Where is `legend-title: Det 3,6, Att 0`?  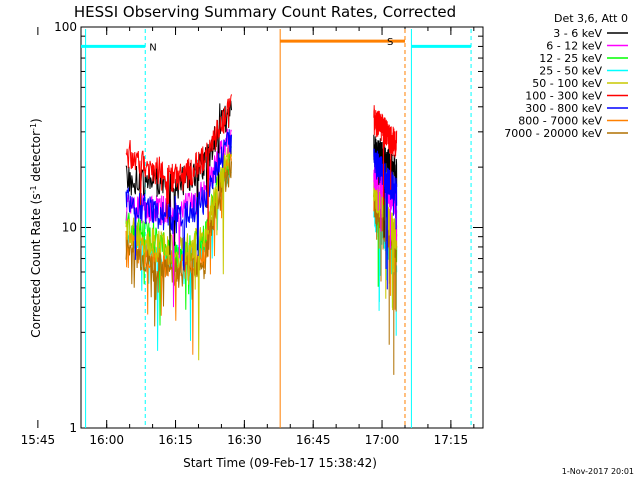
legend-title: Det 3,6, Att 0 is located at coordinates (591, 18).